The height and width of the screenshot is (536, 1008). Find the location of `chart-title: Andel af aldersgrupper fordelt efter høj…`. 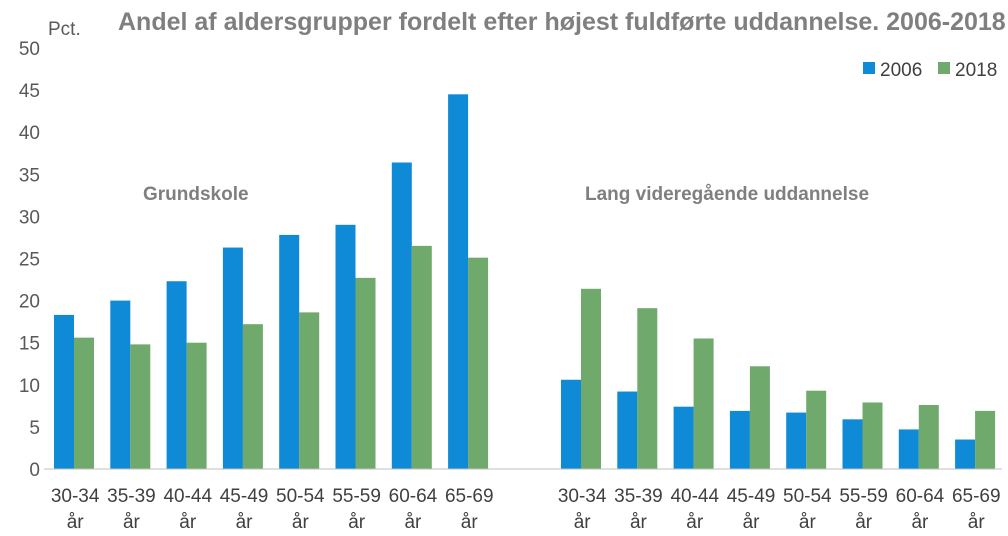

chart-title: Andel af aldersgrupper fordelt efter høj… is located at coordinates (562, 22).